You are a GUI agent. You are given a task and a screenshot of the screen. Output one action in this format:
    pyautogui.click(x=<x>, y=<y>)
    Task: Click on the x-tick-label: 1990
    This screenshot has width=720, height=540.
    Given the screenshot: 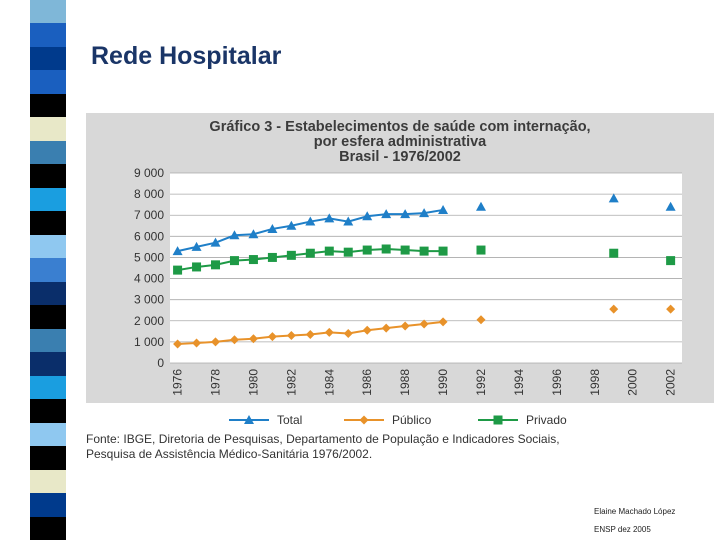 What is the action you would take?
    pyautogui.click(x=443, y=382)
    